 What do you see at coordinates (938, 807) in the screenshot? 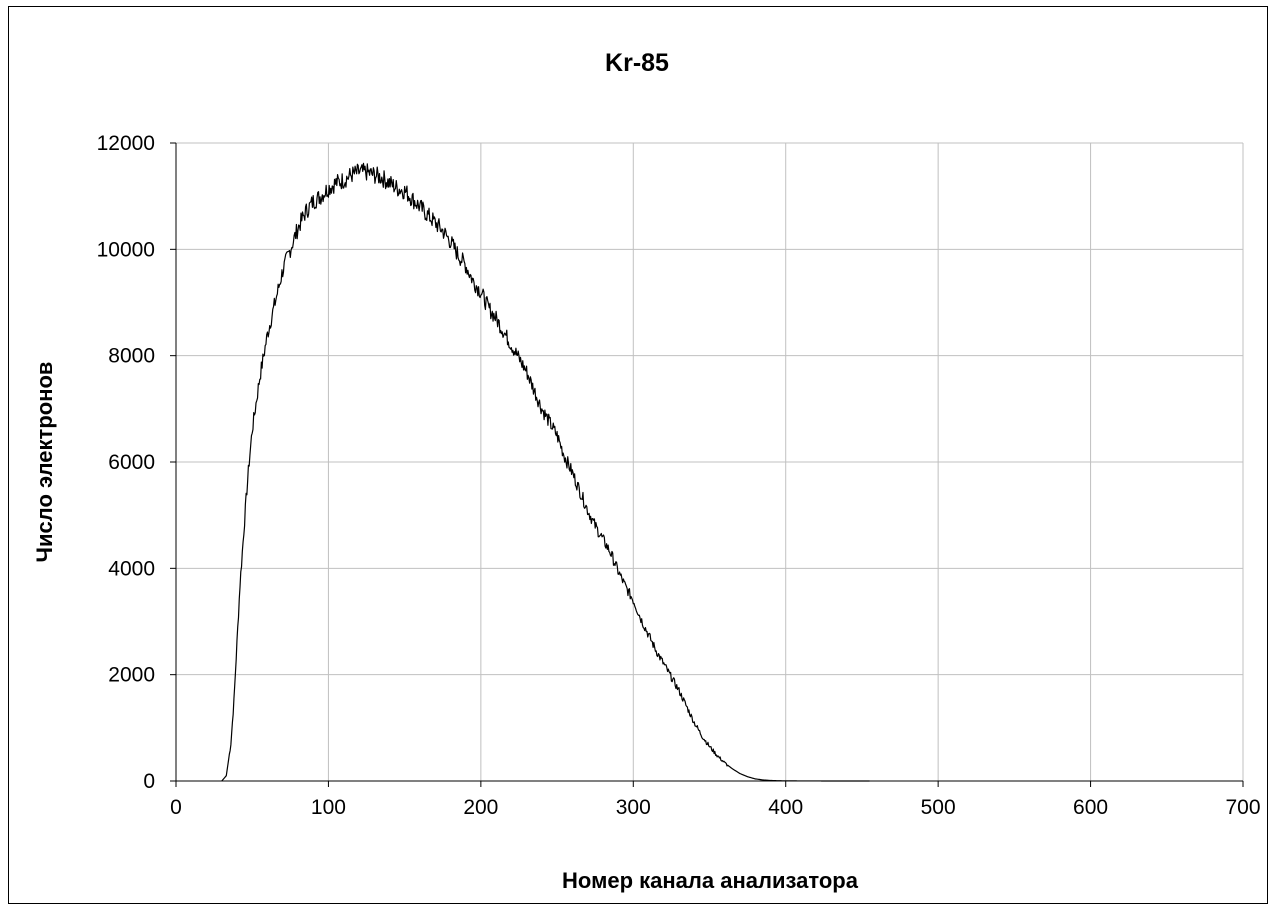
I see `x-tick-label: 500` at bounding box center [938, 807].